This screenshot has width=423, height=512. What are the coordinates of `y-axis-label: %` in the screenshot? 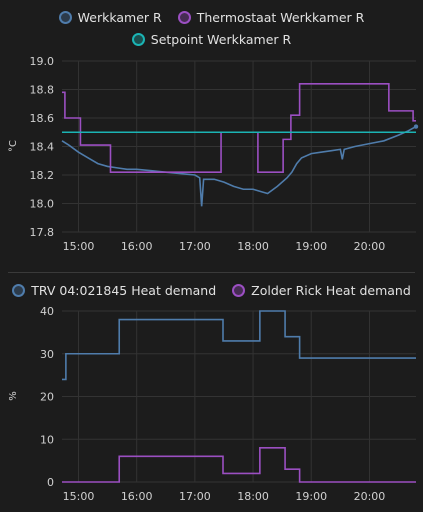 It's located at (13, 396).